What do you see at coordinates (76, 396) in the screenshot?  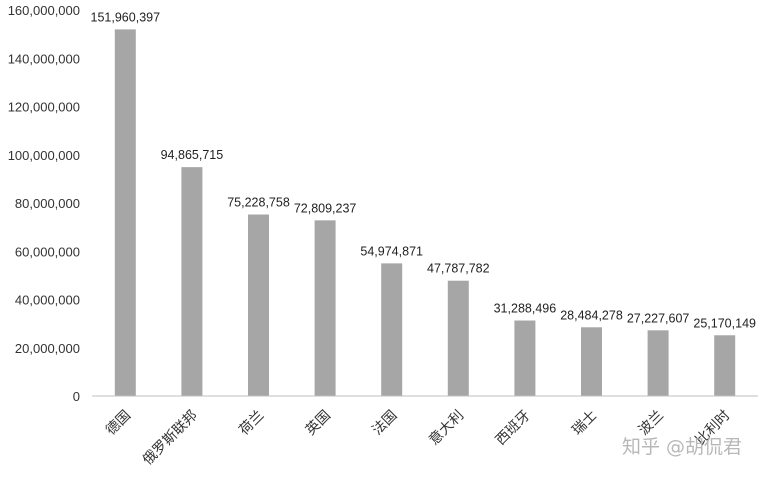 I see `y-tick-label: 0` at bounding box center [76, 396].